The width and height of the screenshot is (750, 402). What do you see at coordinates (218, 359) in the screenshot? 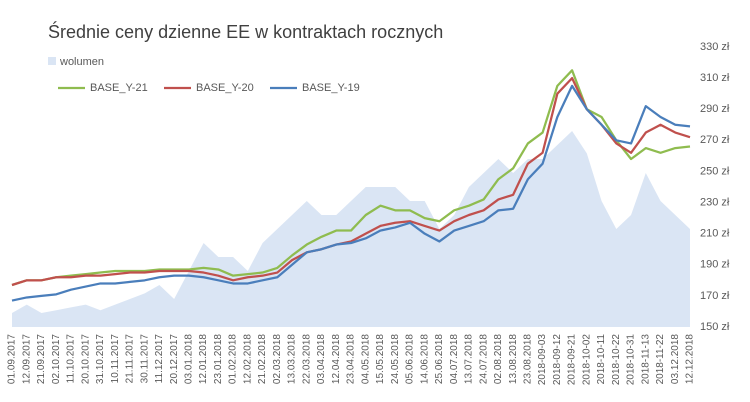
I see `x-tick-label: 23.01.2018` at bounding box center [218, 359].